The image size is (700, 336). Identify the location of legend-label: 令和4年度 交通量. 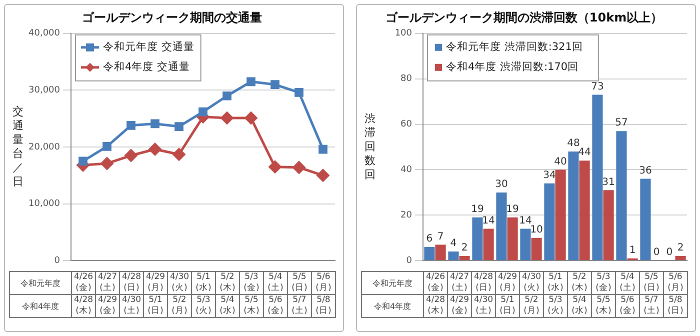
(146, 67).